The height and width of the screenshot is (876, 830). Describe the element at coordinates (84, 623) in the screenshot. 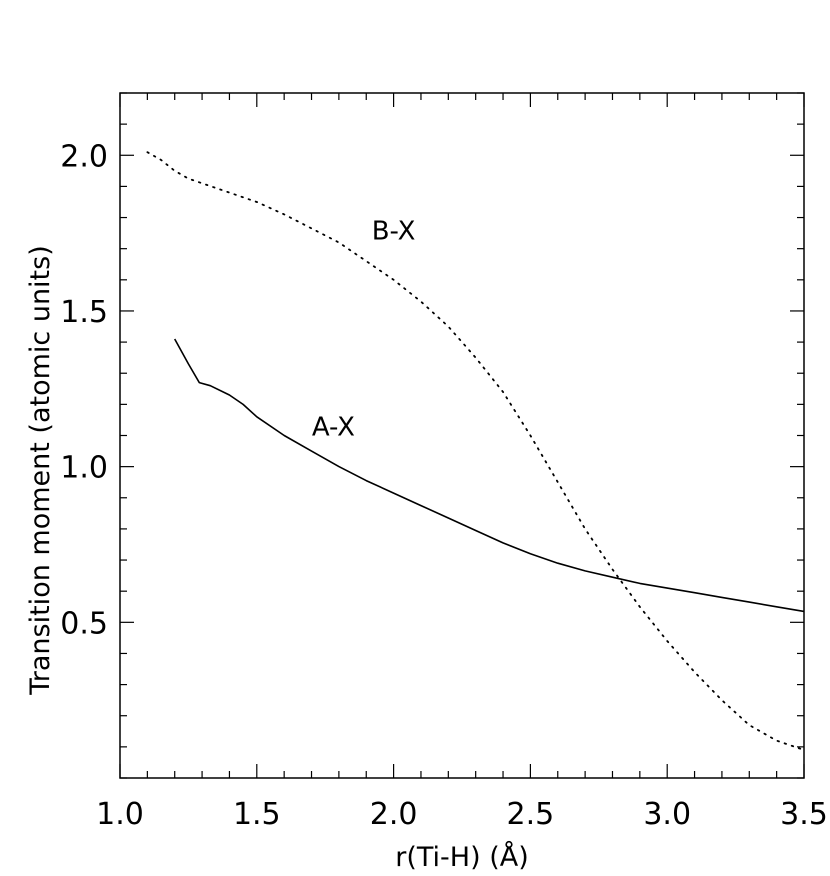

I see `y-tick-label: 0.5` at that location.